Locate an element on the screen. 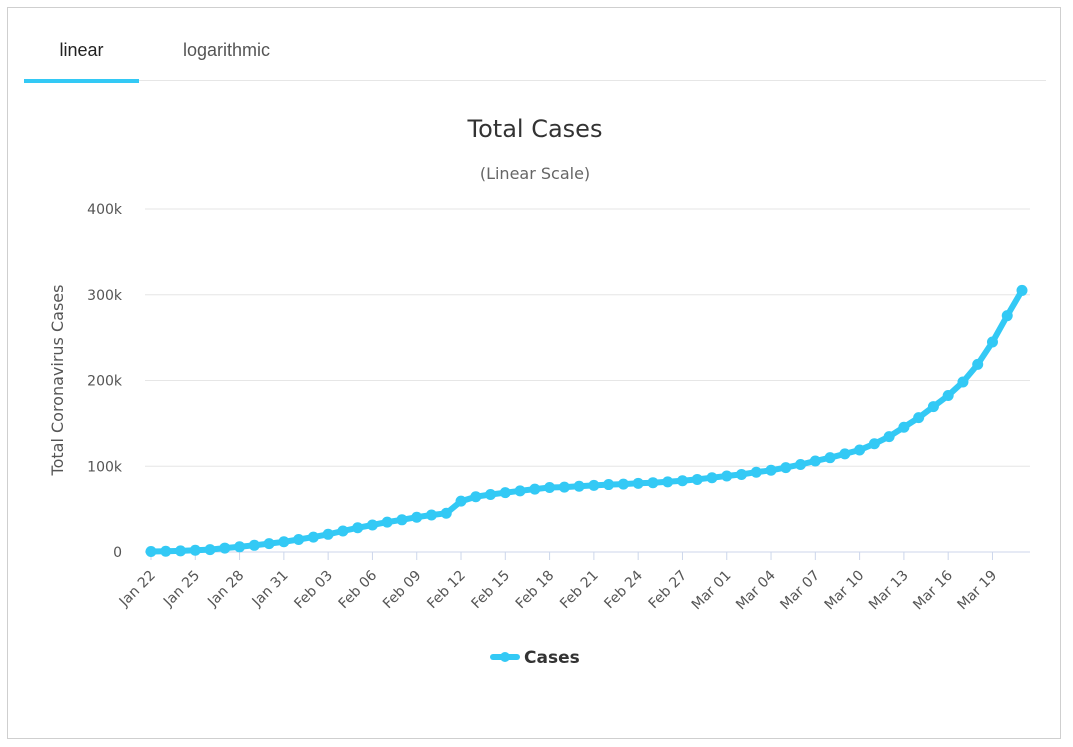  x-tick-label: Feb 21 is located at coordinates (579, 590).